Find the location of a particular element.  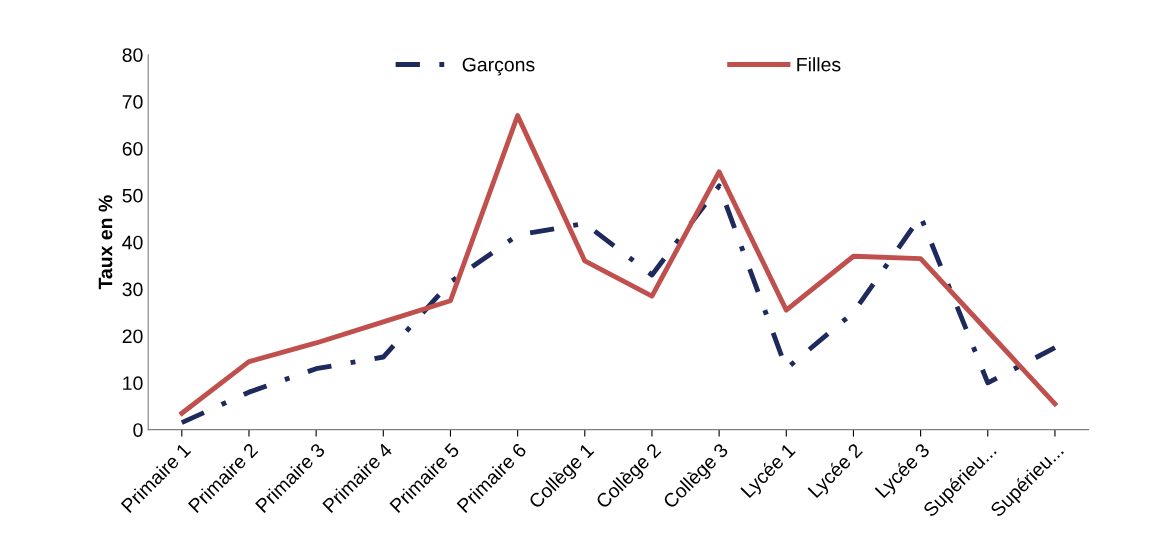

y-tick-label: 30 is located at coordinates (132, 289).